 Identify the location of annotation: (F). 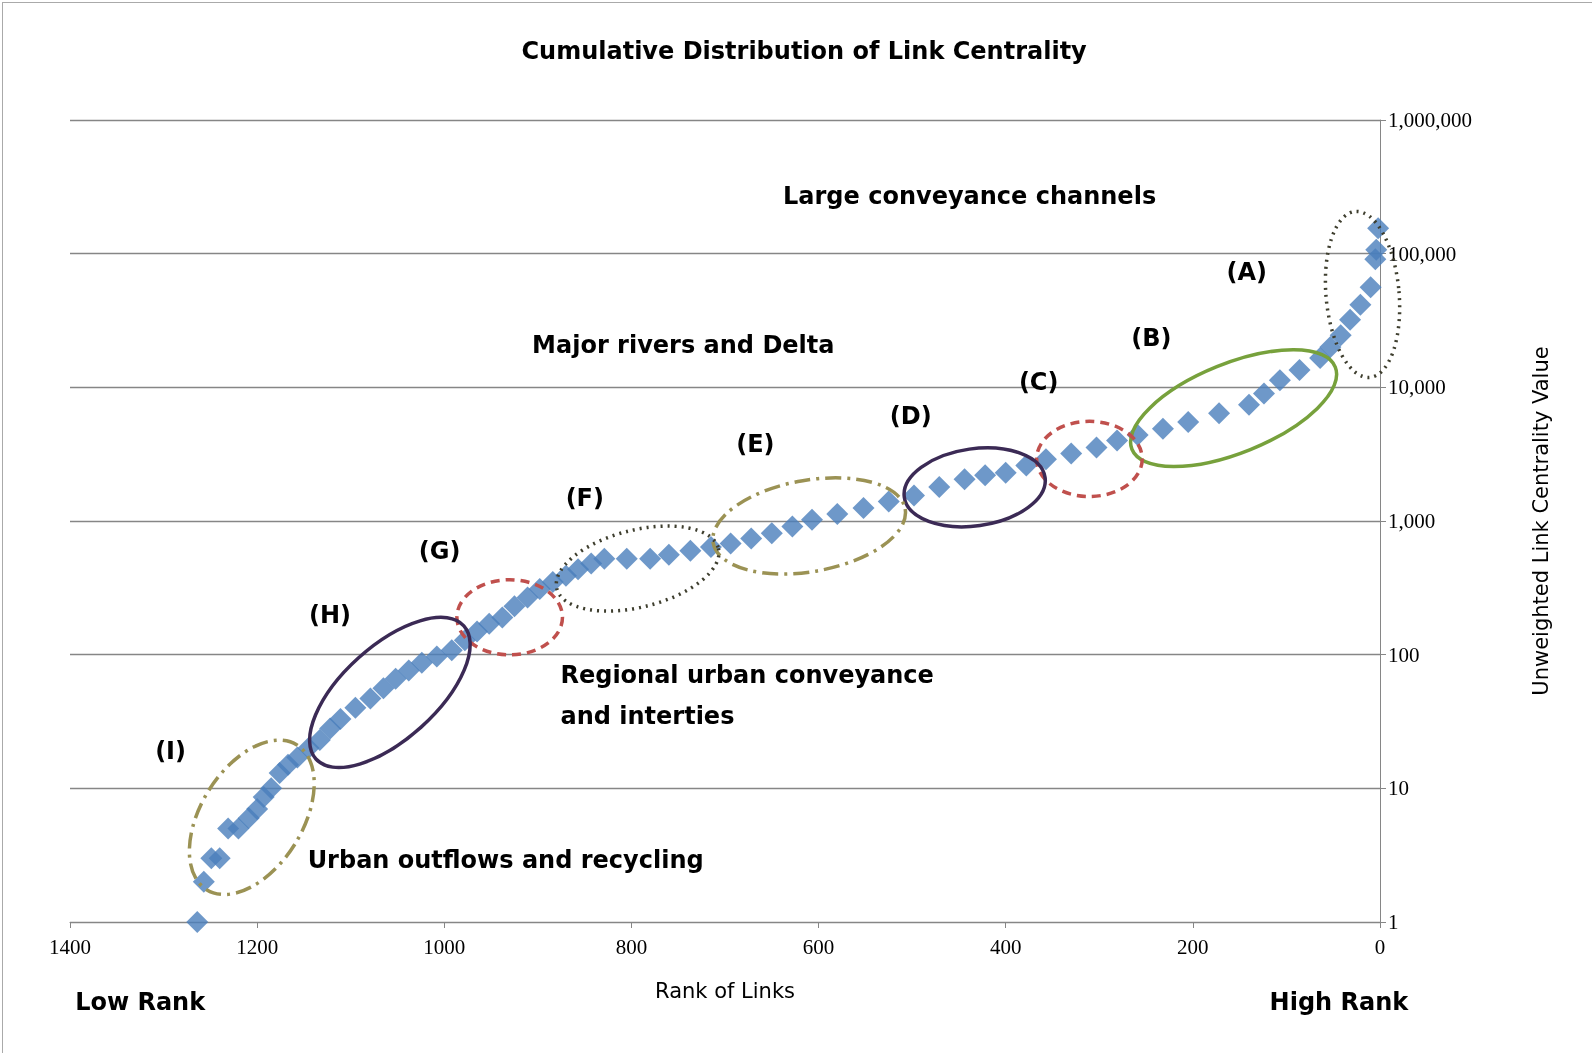
(584, 497).